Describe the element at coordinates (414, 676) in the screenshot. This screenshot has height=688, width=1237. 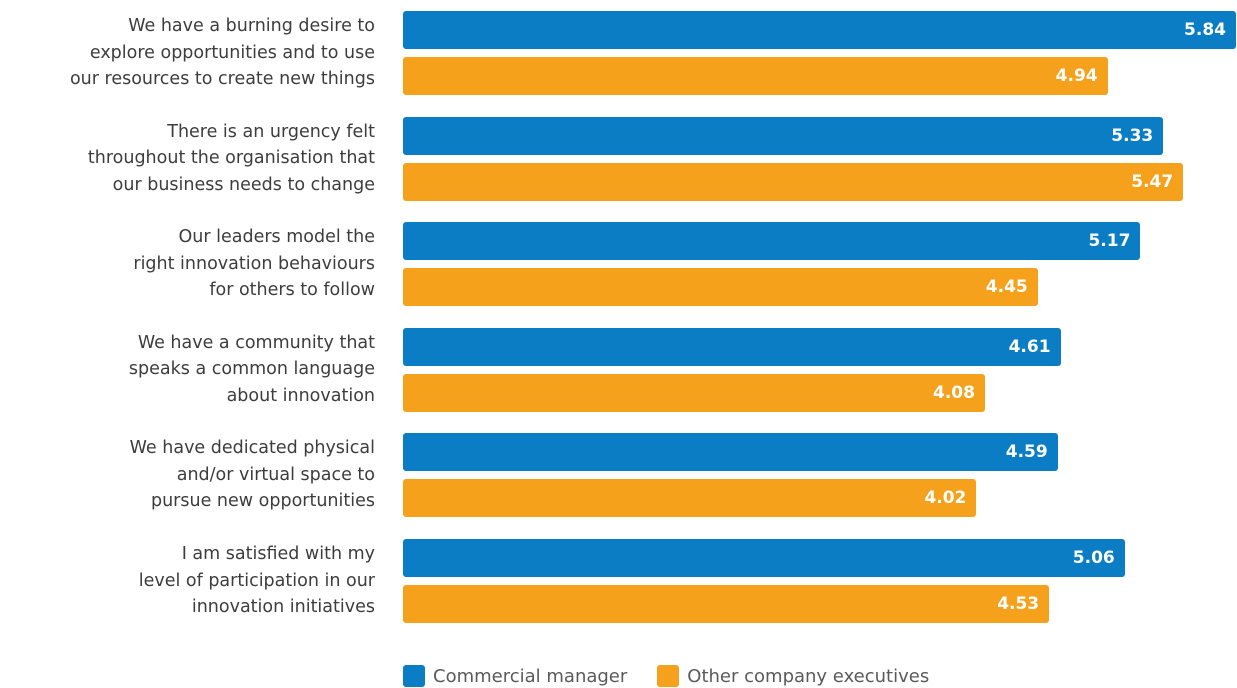
I see `legend-swatch-commercial-manager` at that location.